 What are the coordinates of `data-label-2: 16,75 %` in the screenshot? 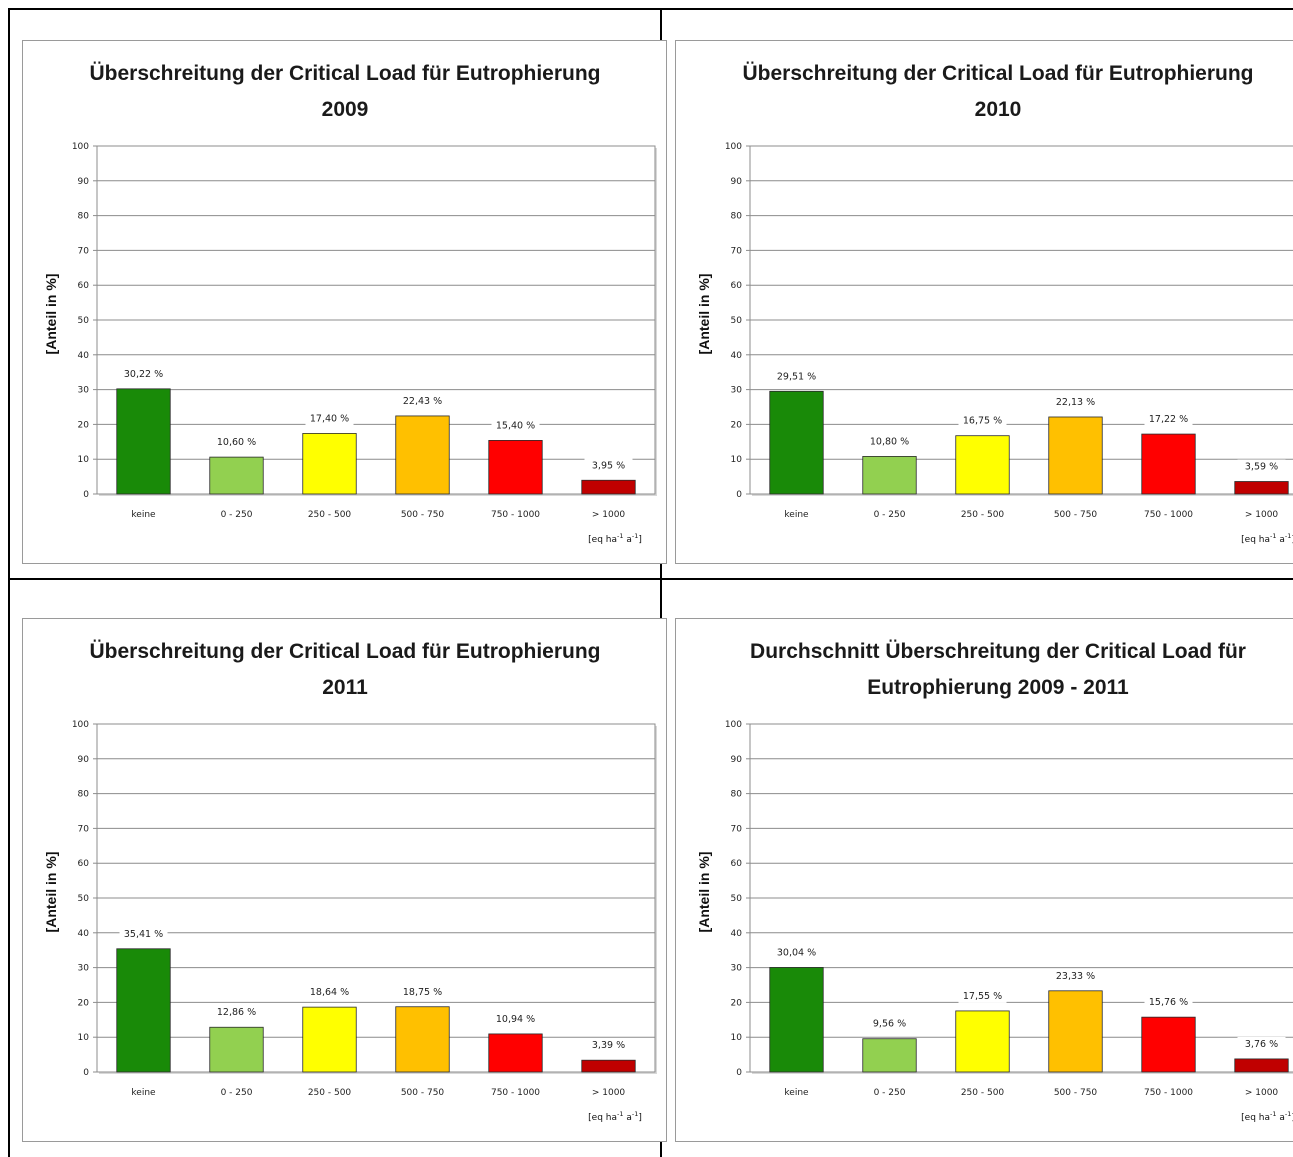 It's located at (982, 421).